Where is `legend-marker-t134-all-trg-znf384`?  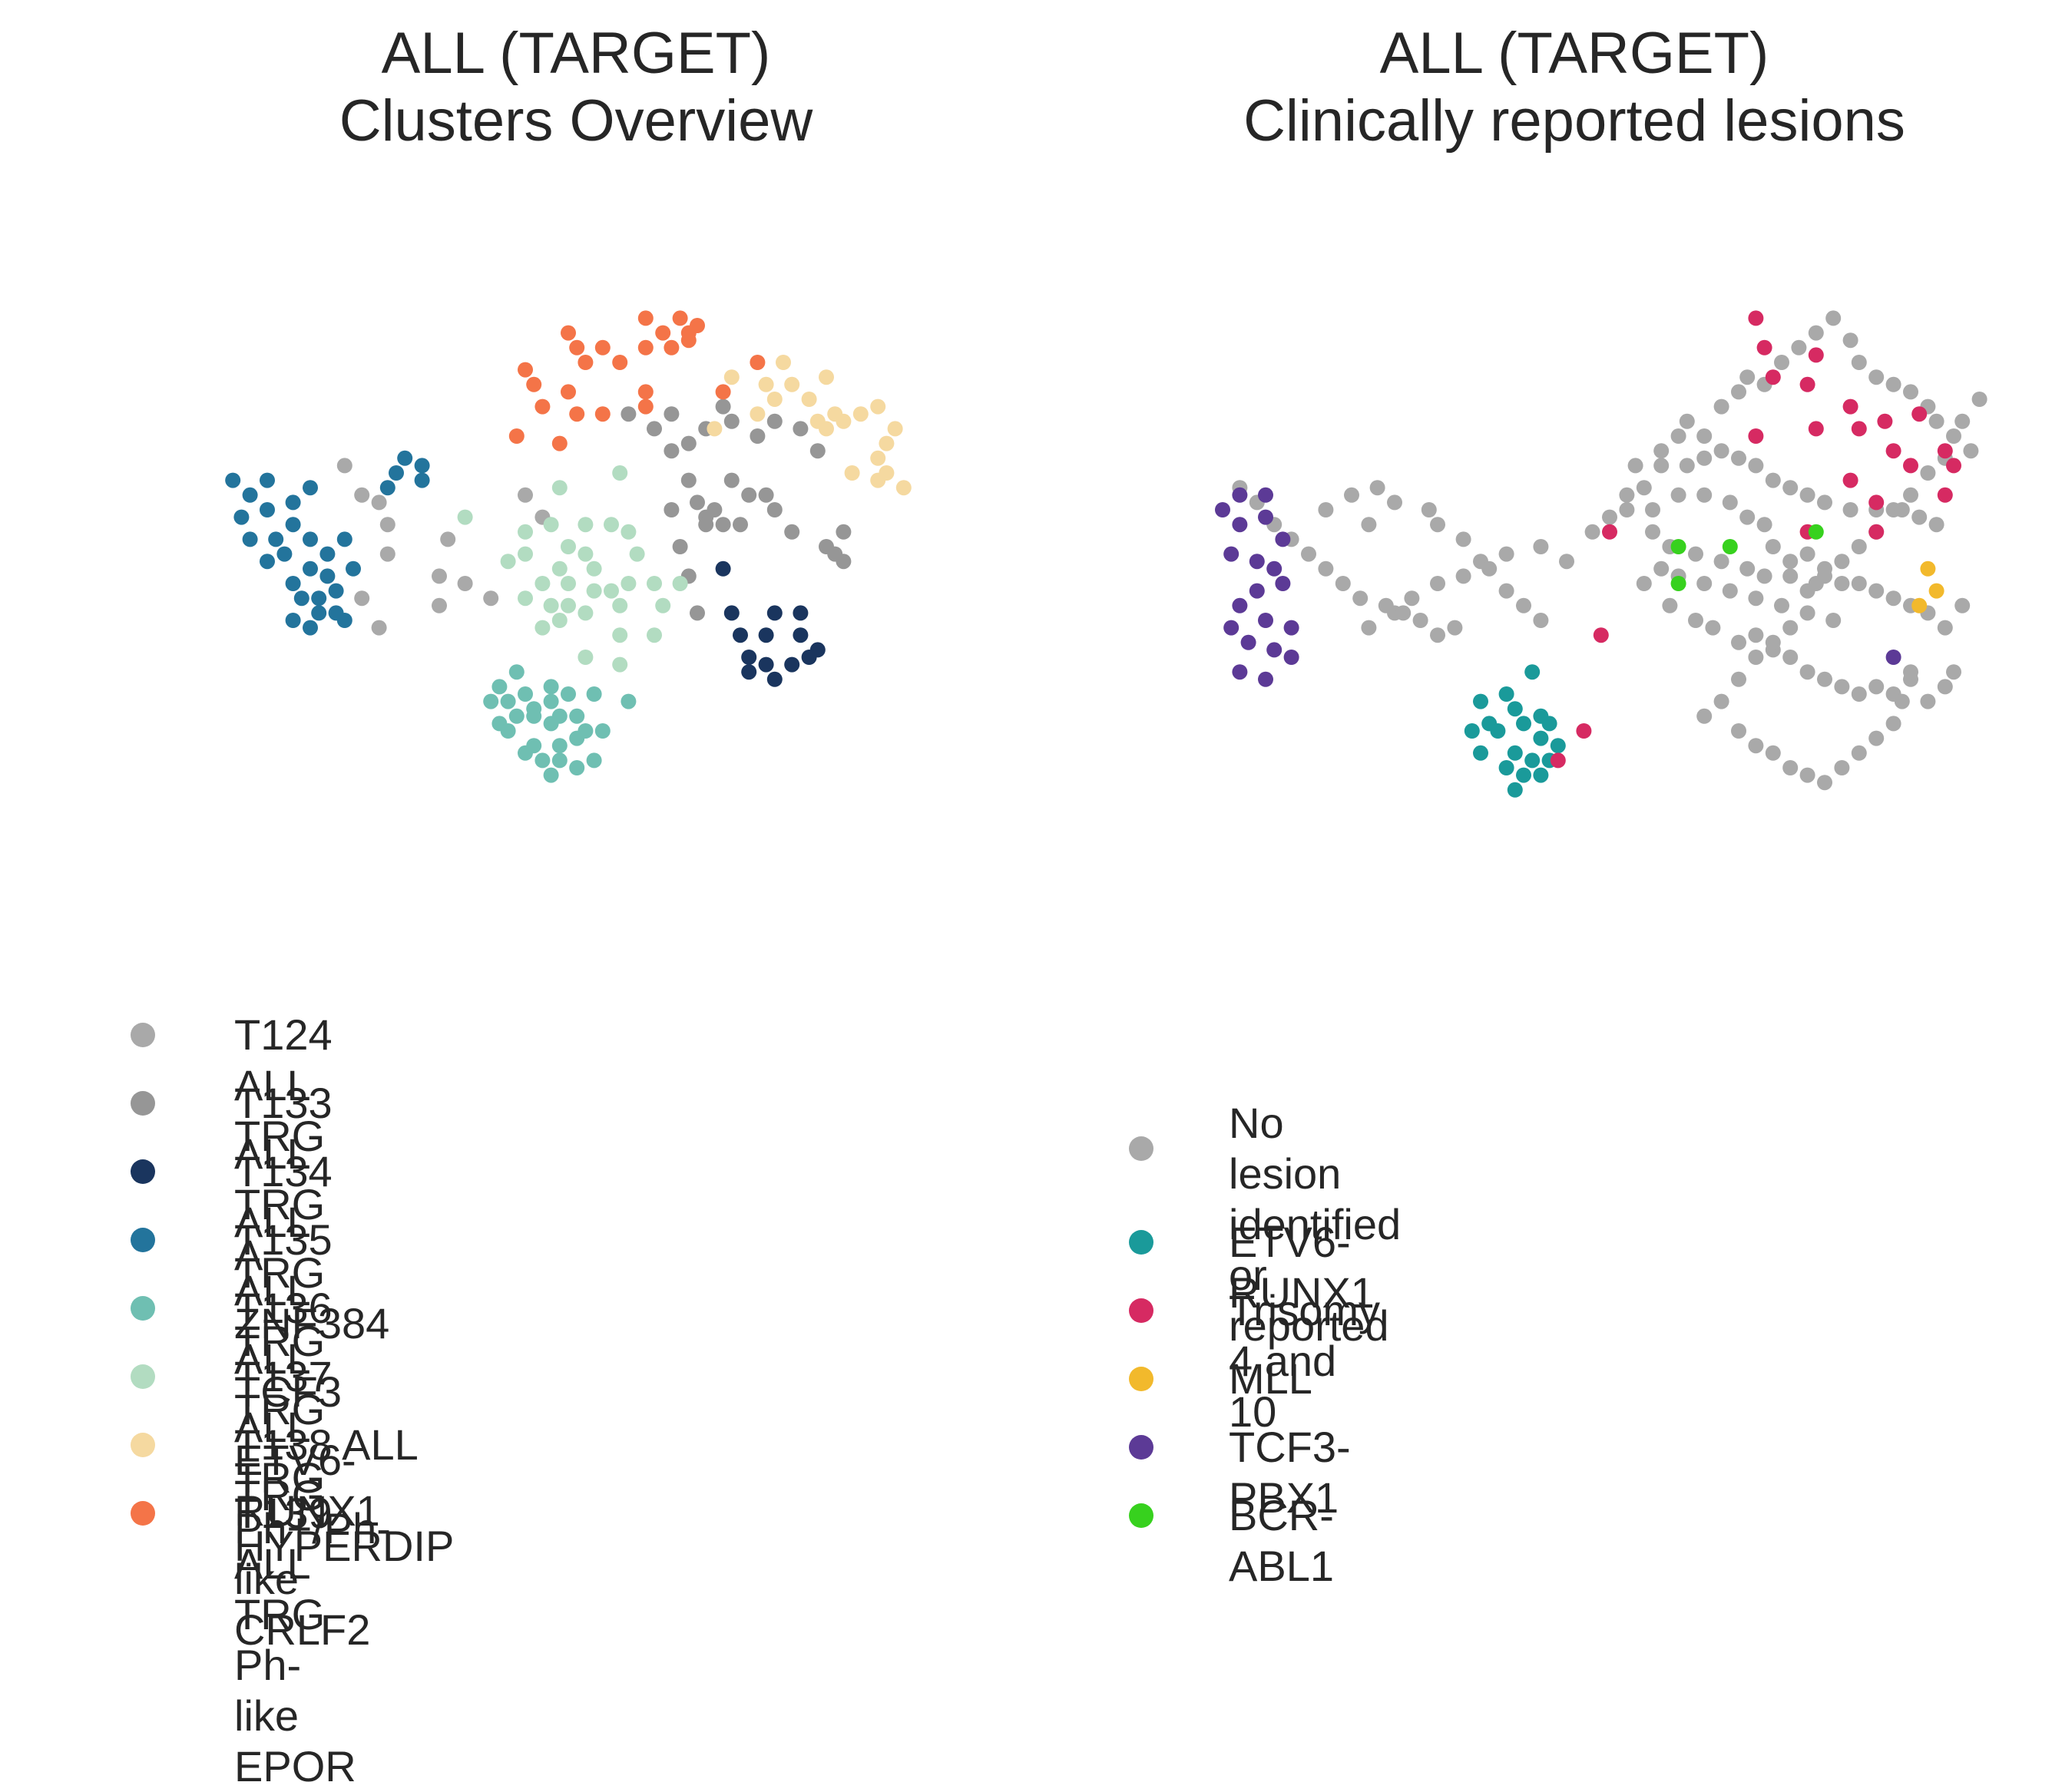 legend-marker-t134-all-trg-znf384 is located at coordinates (143, 1171).